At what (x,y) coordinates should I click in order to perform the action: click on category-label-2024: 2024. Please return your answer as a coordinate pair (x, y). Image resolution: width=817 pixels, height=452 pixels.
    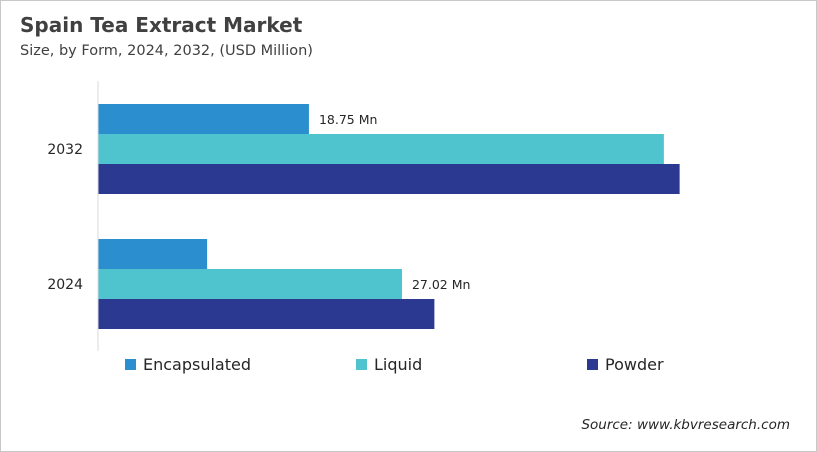
    Looking at the image, I should click on (65, 285).